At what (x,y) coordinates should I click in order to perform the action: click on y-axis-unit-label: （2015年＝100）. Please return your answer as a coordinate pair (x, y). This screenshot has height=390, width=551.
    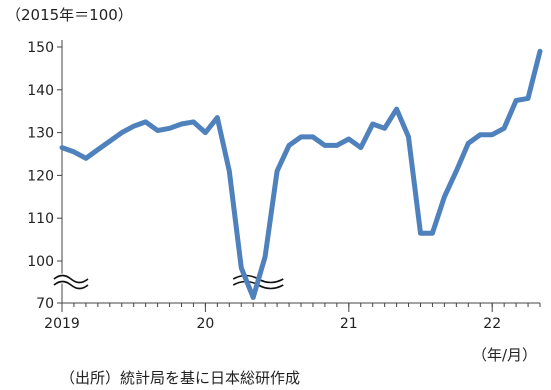
    Looking at the image, I should click on (69, 15).